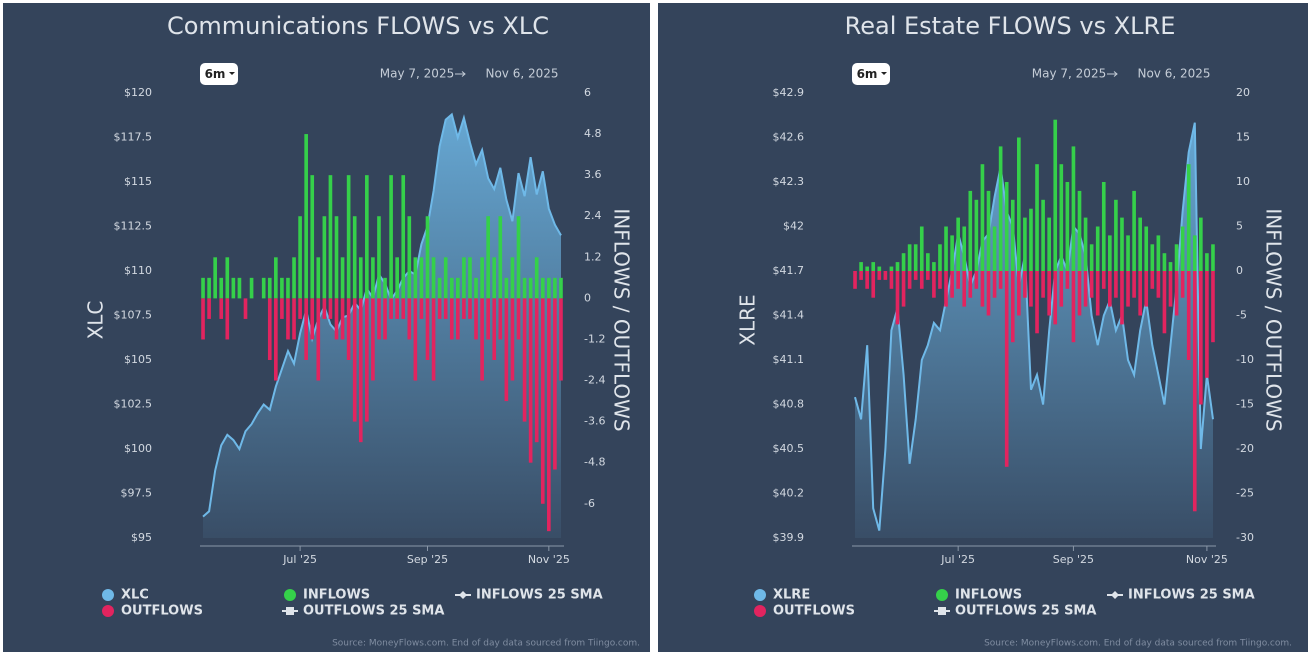 This screenshot has width=1311, height=656. I want to click on y-tick-label: $40.5, so click(789, 448).